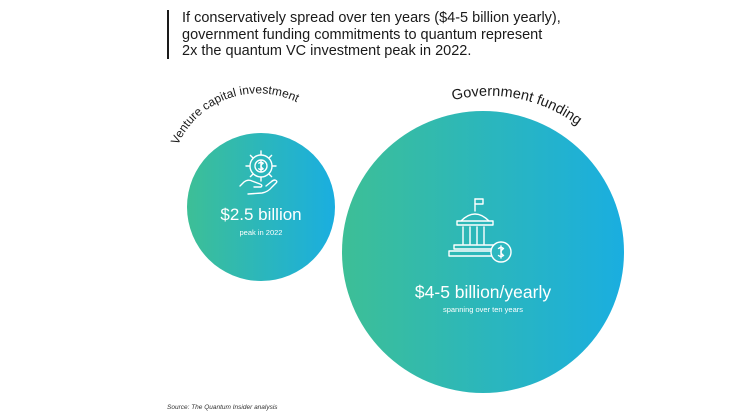 This screenshot has width=746, height=420. I want to click on government-funding-subtext: spanning over ten years, so click(483, 309).